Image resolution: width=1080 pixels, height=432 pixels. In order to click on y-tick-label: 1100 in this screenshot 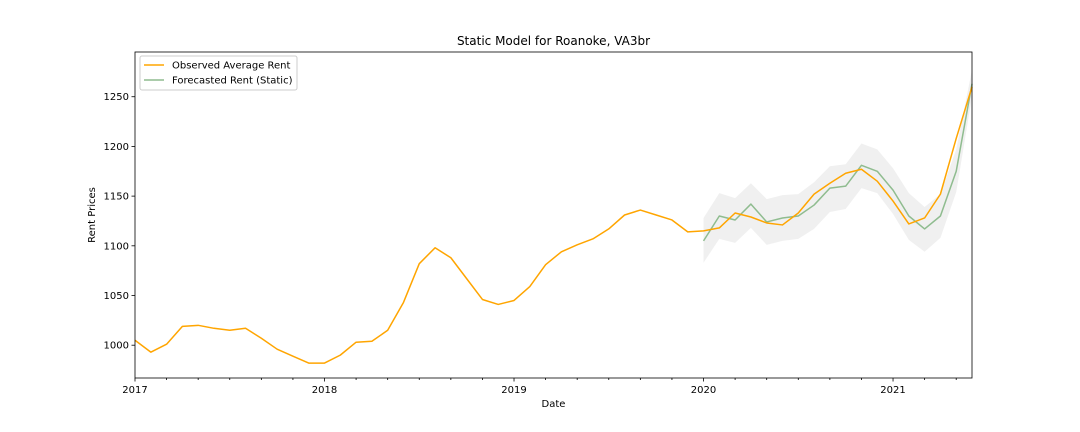, I will do `click(116, 246)`.